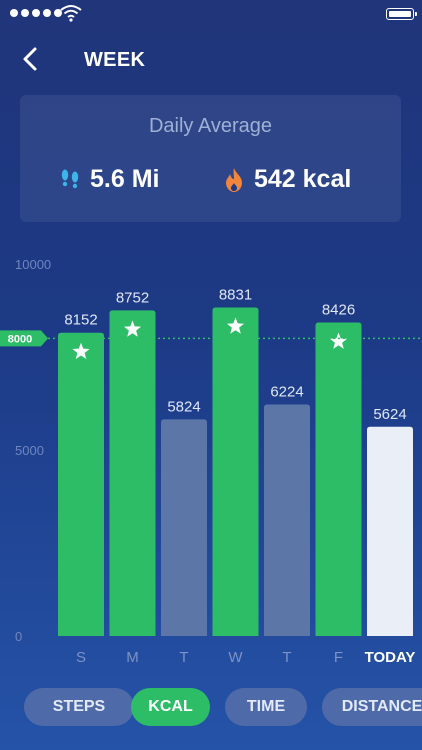  I want to click on flame-icon, so click(234, 179).